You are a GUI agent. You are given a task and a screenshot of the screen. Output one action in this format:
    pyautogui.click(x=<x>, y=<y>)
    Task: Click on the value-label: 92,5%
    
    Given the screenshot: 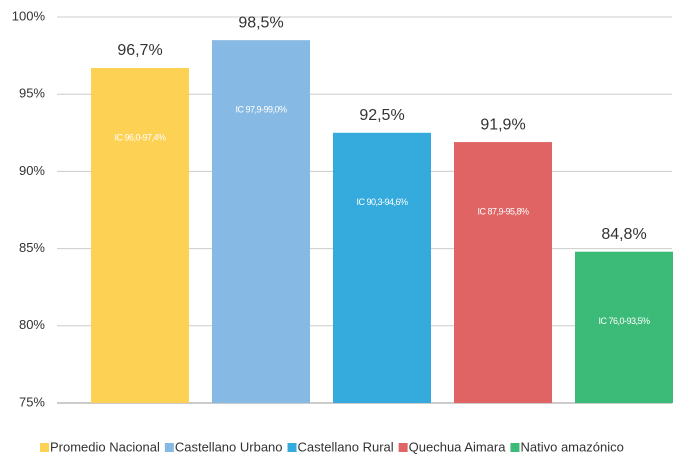 What is the action you would take?
    pyautogui.click(x=381, y=115)
    